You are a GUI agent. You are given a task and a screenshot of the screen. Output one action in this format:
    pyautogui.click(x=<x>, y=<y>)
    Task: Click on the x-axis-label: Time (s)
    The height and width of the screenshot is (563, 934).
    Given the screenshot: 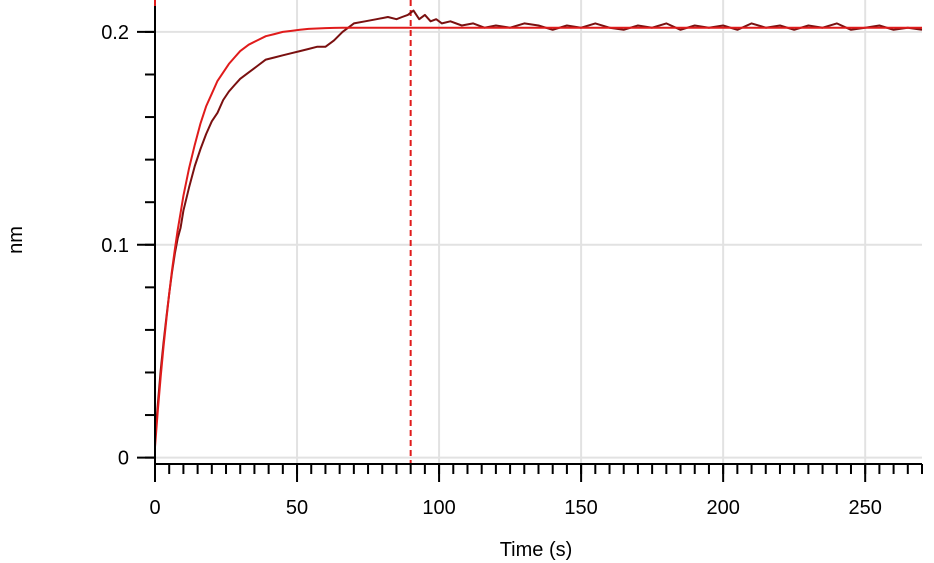 What is the action you would take?
    pyautogui.click(x=536, y=550)
    